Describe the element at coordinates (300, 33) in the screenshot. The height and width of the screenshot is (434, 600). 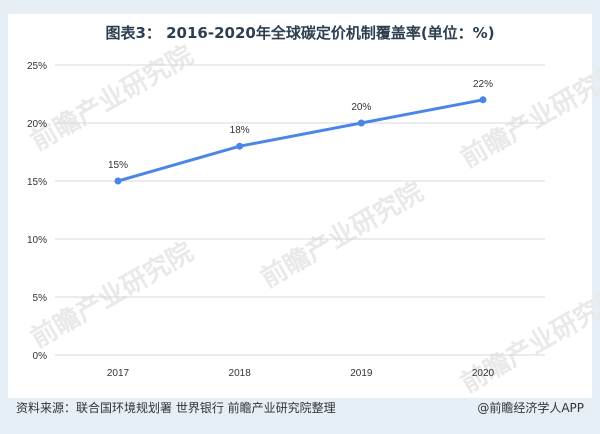
I see `chart-title: 图表3： 2016-2020年全球碳定价机制覆盖率(单位：%)` at that location.